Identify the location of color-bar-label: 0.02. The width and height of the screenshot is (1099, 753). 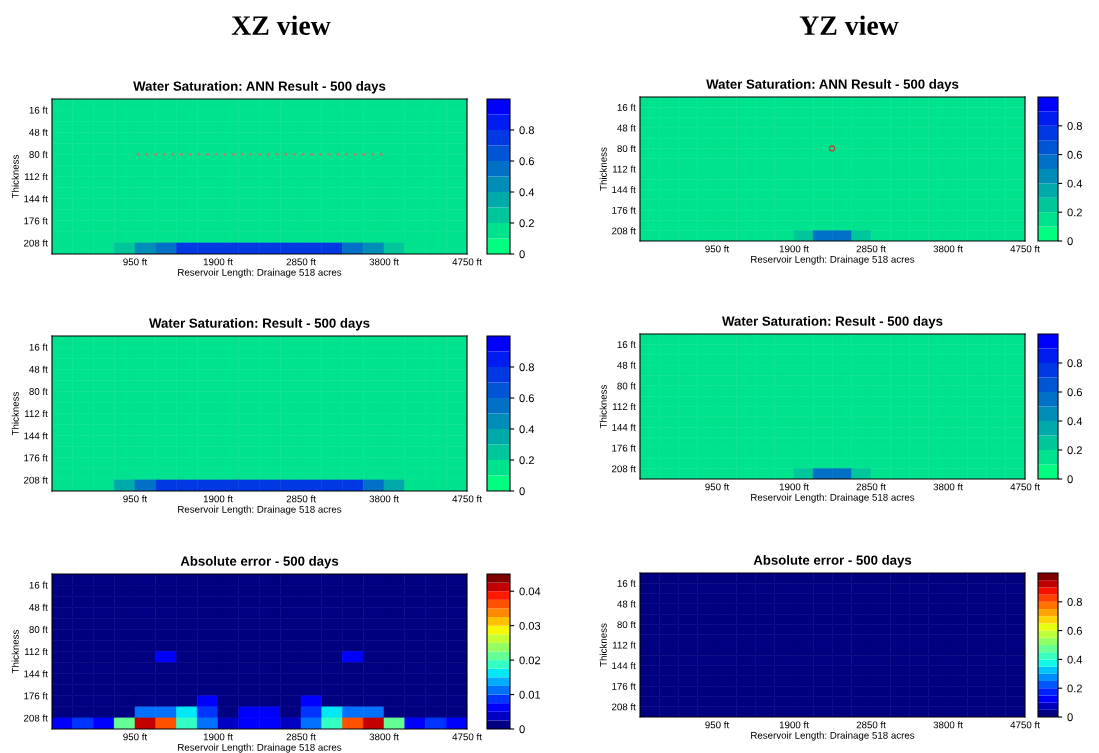
(530, 660).